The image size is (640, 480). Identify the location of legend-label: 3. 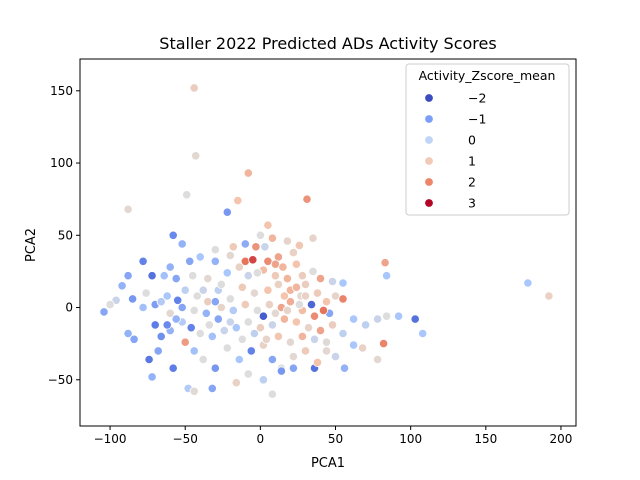
(472, 203).